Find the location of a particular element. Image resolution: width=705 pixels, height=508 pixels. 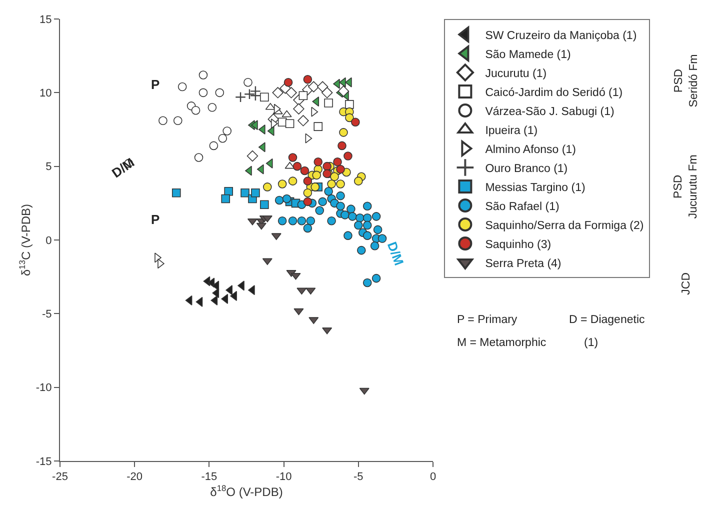

text: (1) is located at coordinates (591, 343).